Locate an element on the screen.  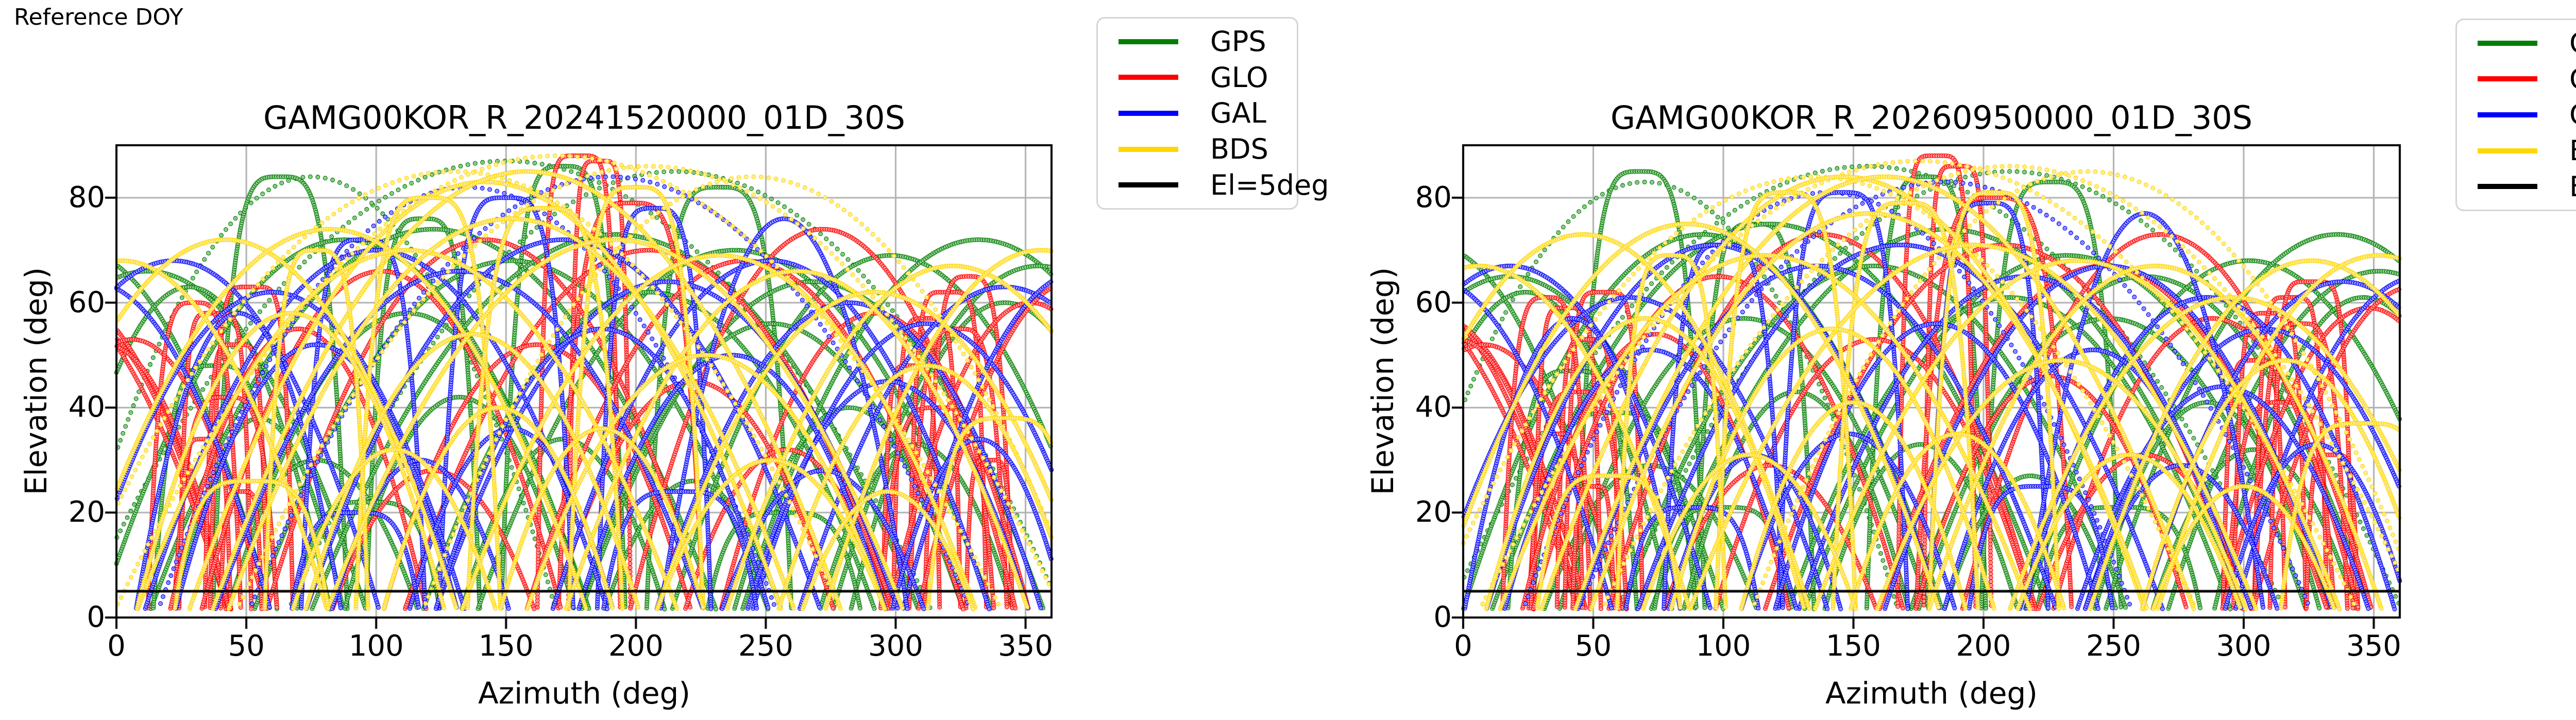
right-x-axis-label: Azimuth (deg) is located at coordinates (1931, 693).